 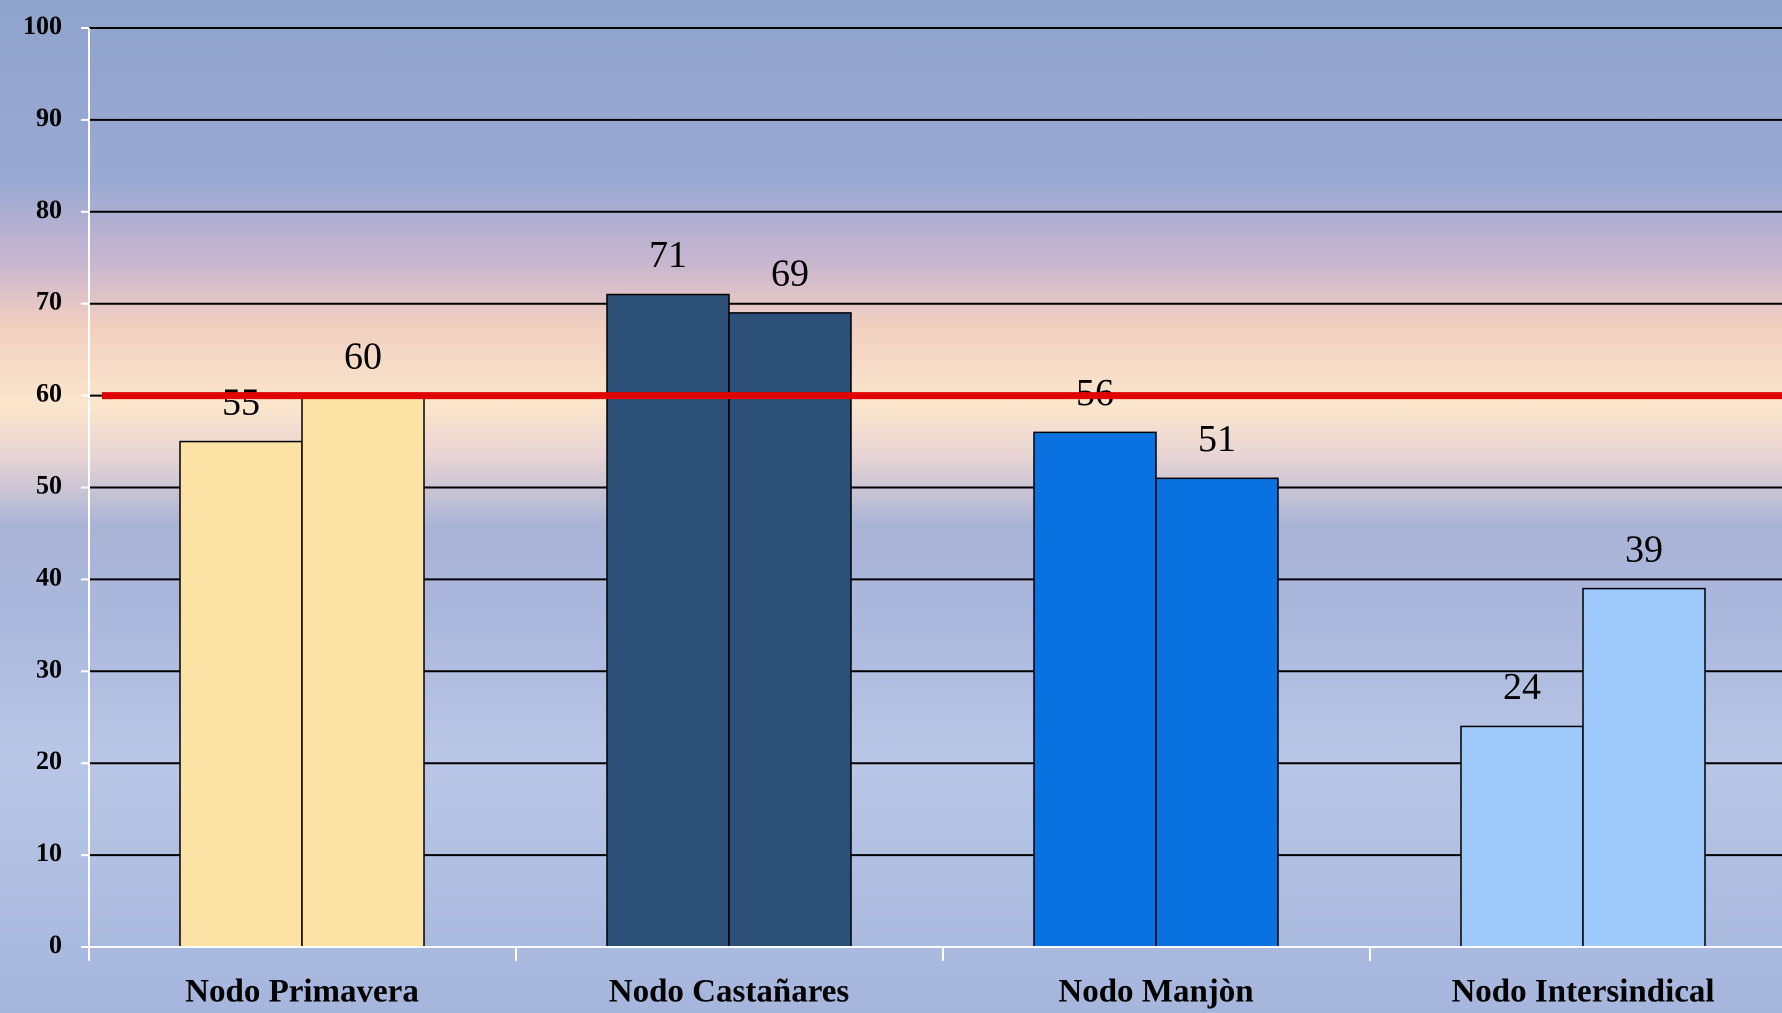 I want to click on x-tick-label: Nodo Primavera, so click(x=302, y=992).